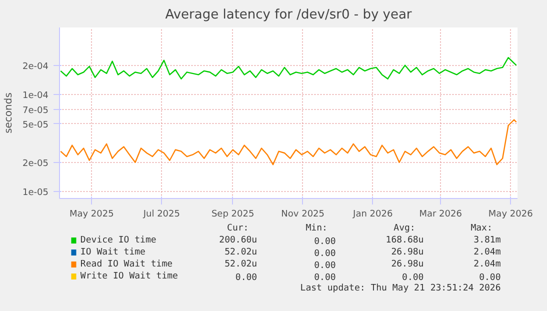 Image resolution: width=547 pixels, height=311 pixels. What do you see at coordinates (35, 67) in the screenshot?
I see `y-tick-label: 2e-04` at bounding box center [35, 67].